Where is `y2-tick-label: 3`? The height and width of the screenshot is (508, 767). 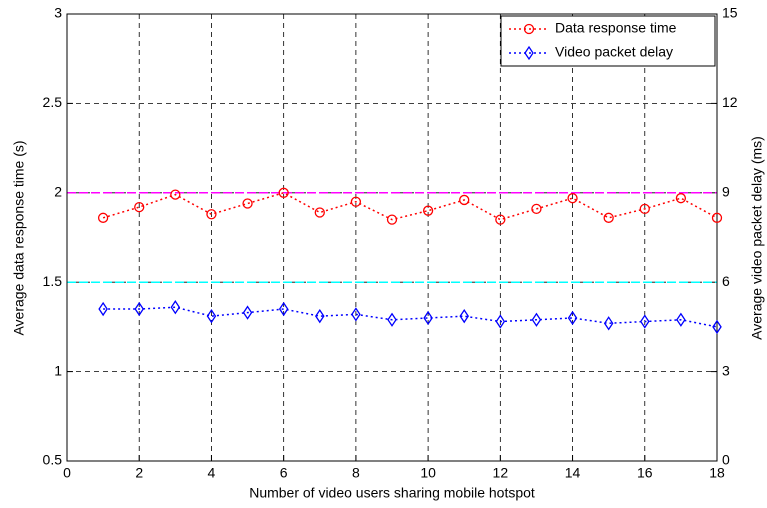
y2-tick-label: 3 is located at coordinates (726, 370).